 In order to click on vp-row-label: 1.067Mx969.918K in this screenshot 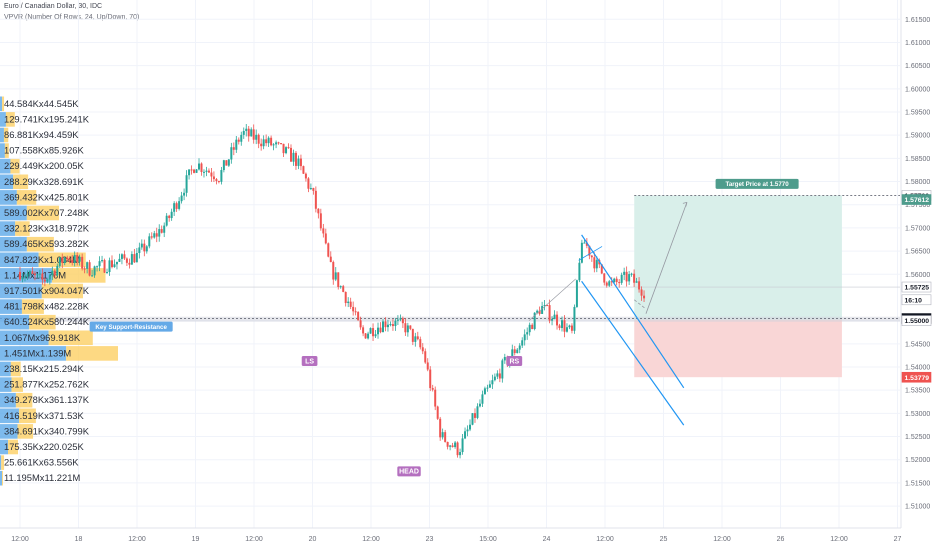, I will do `click(42, 337)`.